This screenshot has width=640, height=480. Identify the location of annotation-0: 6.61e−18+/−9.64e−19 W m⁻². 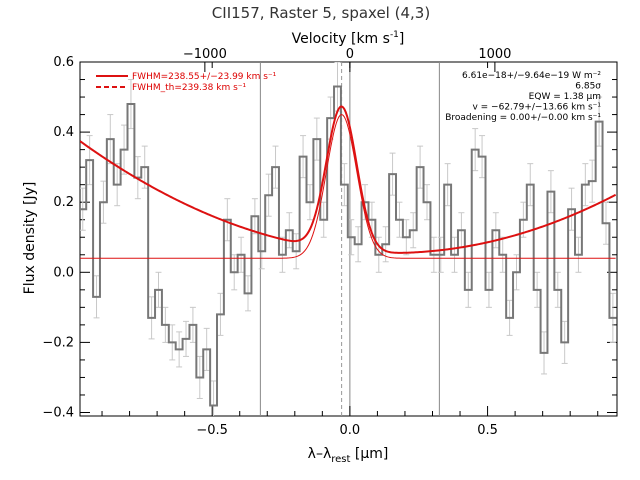
(531, 76).